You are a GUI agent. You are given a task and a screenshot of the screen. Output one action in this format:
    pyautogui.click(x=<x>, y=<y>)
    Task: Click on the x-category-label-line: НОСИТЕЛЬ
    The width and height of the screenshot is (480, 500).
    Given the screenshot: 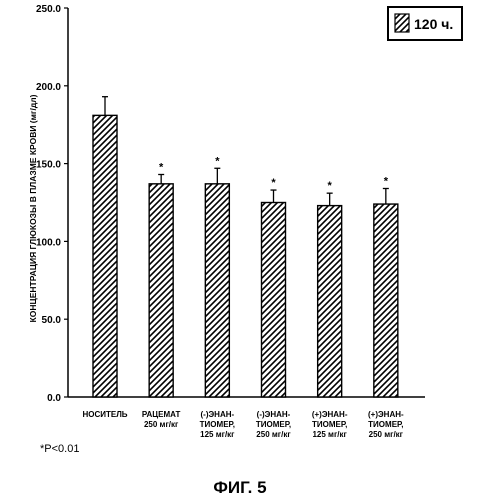 What is the action you would take?
    pyautogui.click(x=104, y=414)
    